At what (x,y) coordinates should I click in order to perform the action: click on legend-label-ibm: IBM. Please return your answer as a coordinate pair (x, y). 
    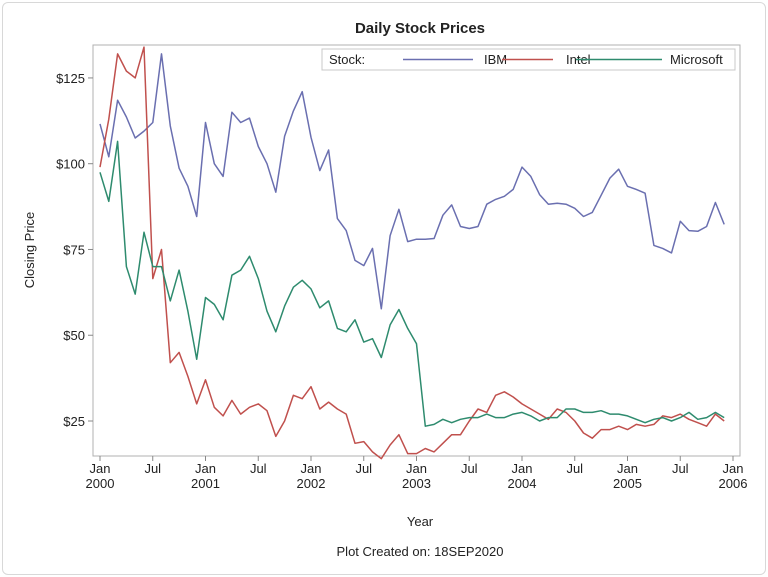
    Looking at the image, I should click on (495, 59).